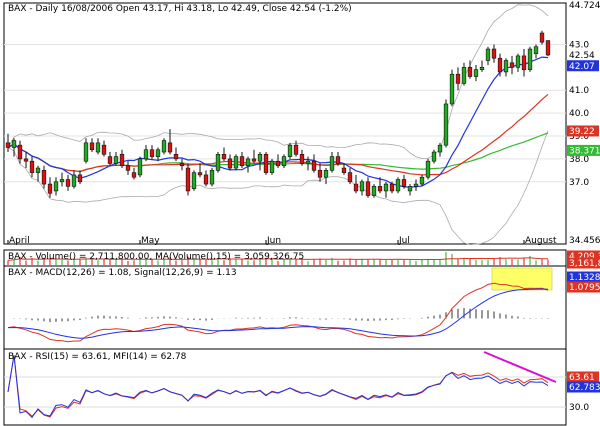 This screenshot has width=600, height=426. What do you see at coordinates (579, 114) in the screenshot?
I see `price-axis-tick: 40.0` at bounding box center [579, 114].